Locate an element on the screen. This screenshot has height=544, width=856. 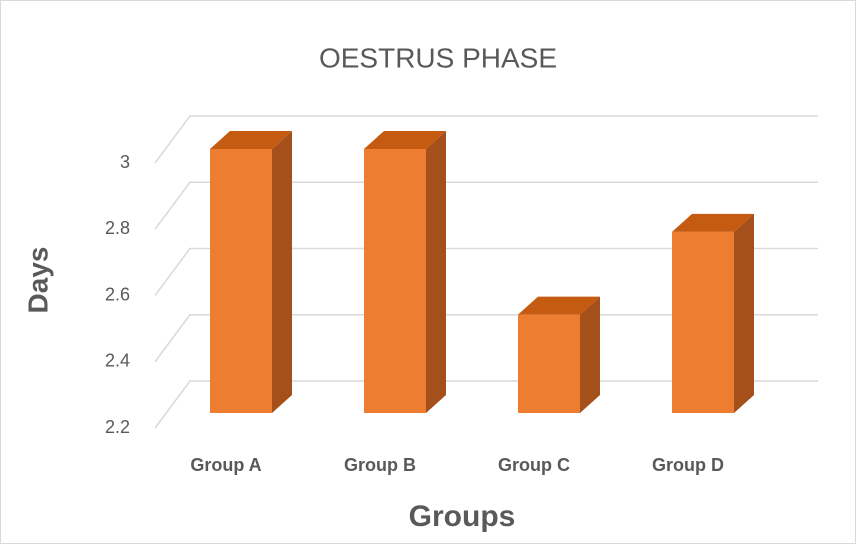
y-tick-label: 3 is located at coordinates (125, 162).